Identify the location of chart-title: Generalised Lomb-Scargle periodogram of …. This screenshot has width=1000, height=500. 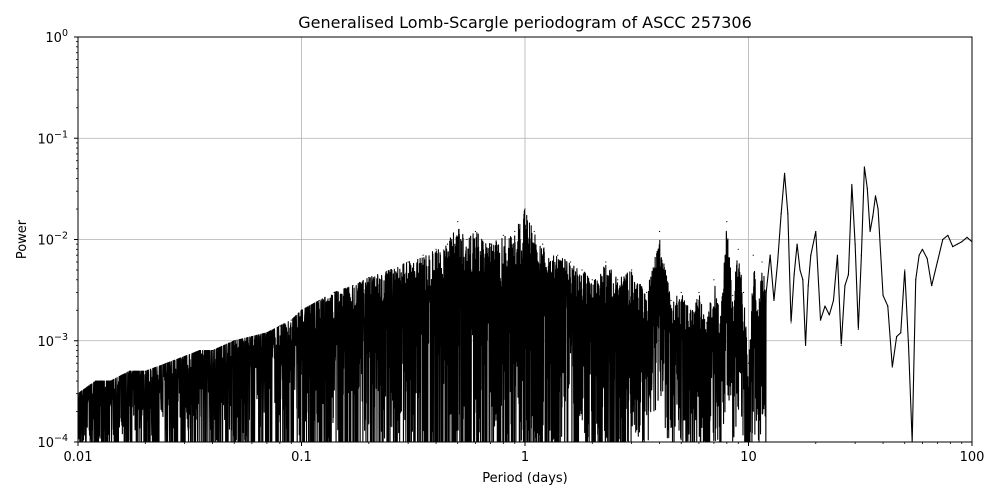
(525, 22).